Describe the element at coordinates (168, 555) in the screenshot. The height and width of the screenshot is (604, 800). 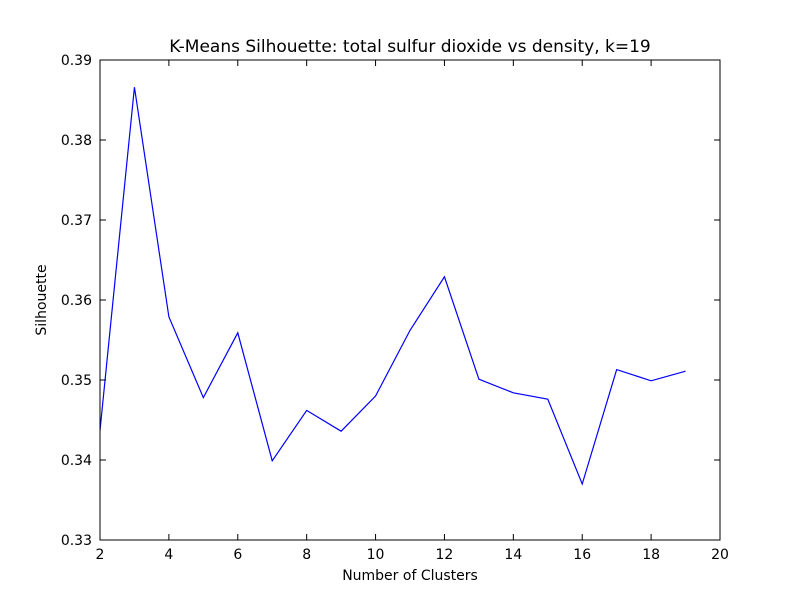
I see `x-tick-label: 4` at that location.